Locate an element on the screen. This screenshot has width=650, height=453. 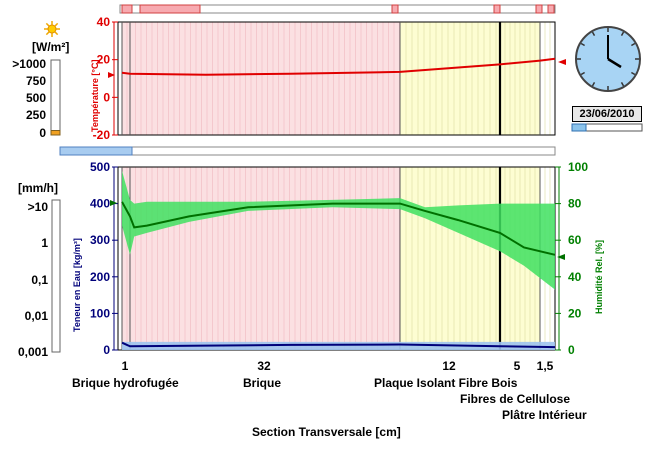
layer-thickness-label: 1,5 is located at coordinates (545, 366).